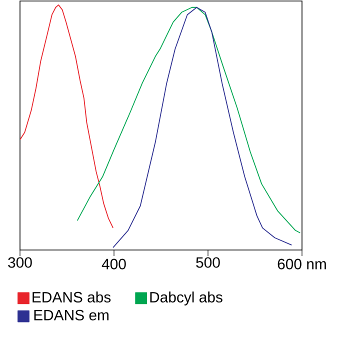 Image resolution: width=349 pixels, height=340 pixels. What do you see at coordinates (186, 299) in the screenshot?
I see `legend-label: Dabcyl abs` at bounding box center [186, 299].